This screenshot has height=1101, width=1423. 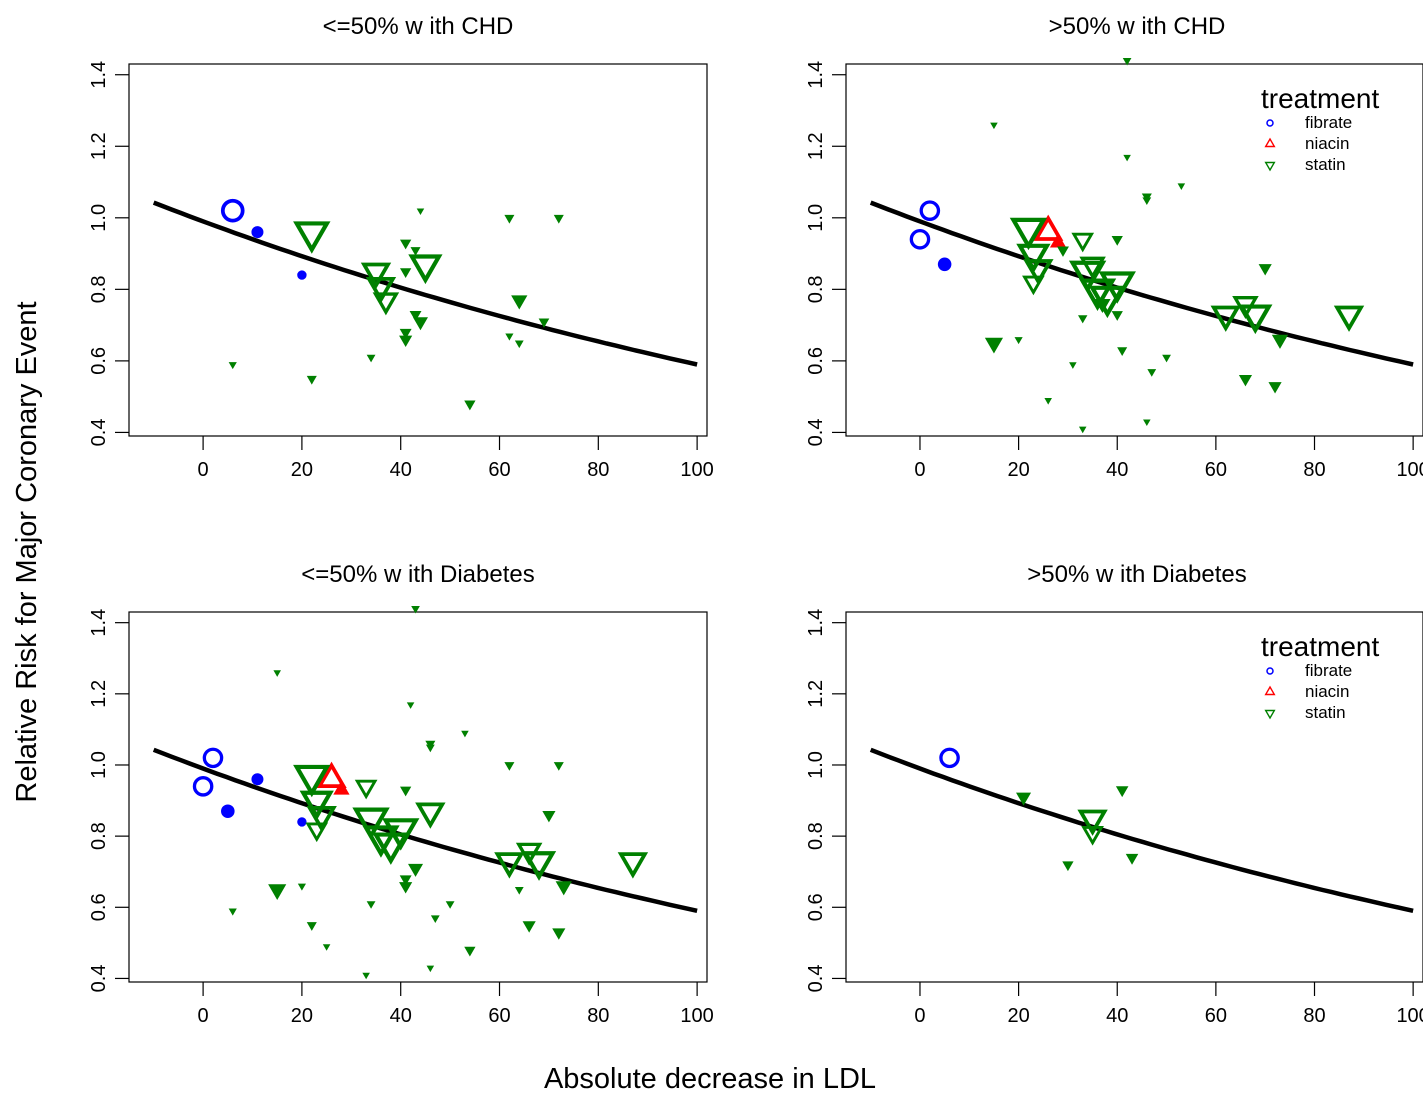 What do you see at coordinates (1327, 691) in the screenshot?
I see `legend-label-niacin: niacin` at bounding box center [1327, 691].